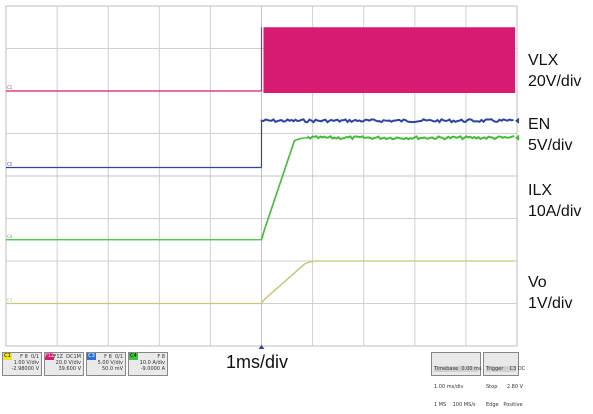 The height and width of the screenshot is (414, 593). I want to click on vo-label: Vo 1V/div, so click(550, 293).